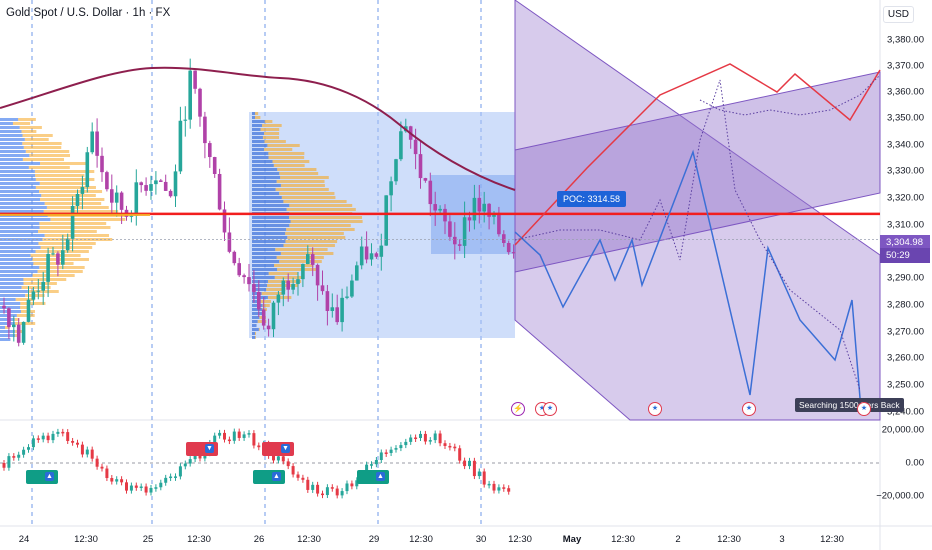 The height and width of the screenshot is (550, 932). Describe the element at coordinates (790, 95) in the screenshot. I see `projected-path` at that location.